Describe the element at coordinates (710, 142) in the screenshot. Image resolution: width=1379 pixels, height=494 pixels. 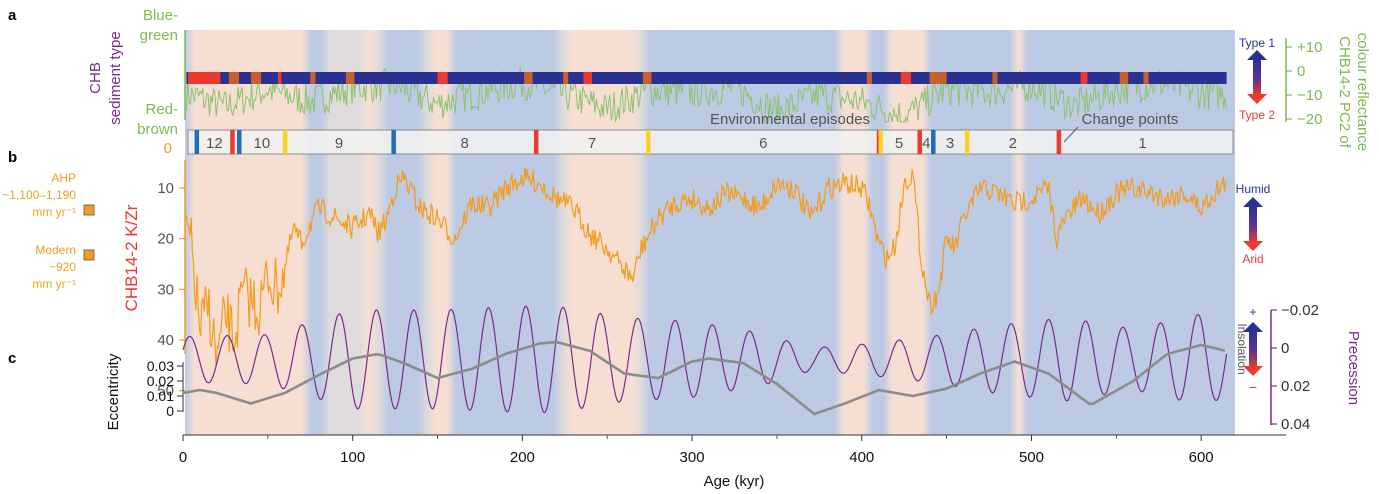
I see `episodes-box` at that location.